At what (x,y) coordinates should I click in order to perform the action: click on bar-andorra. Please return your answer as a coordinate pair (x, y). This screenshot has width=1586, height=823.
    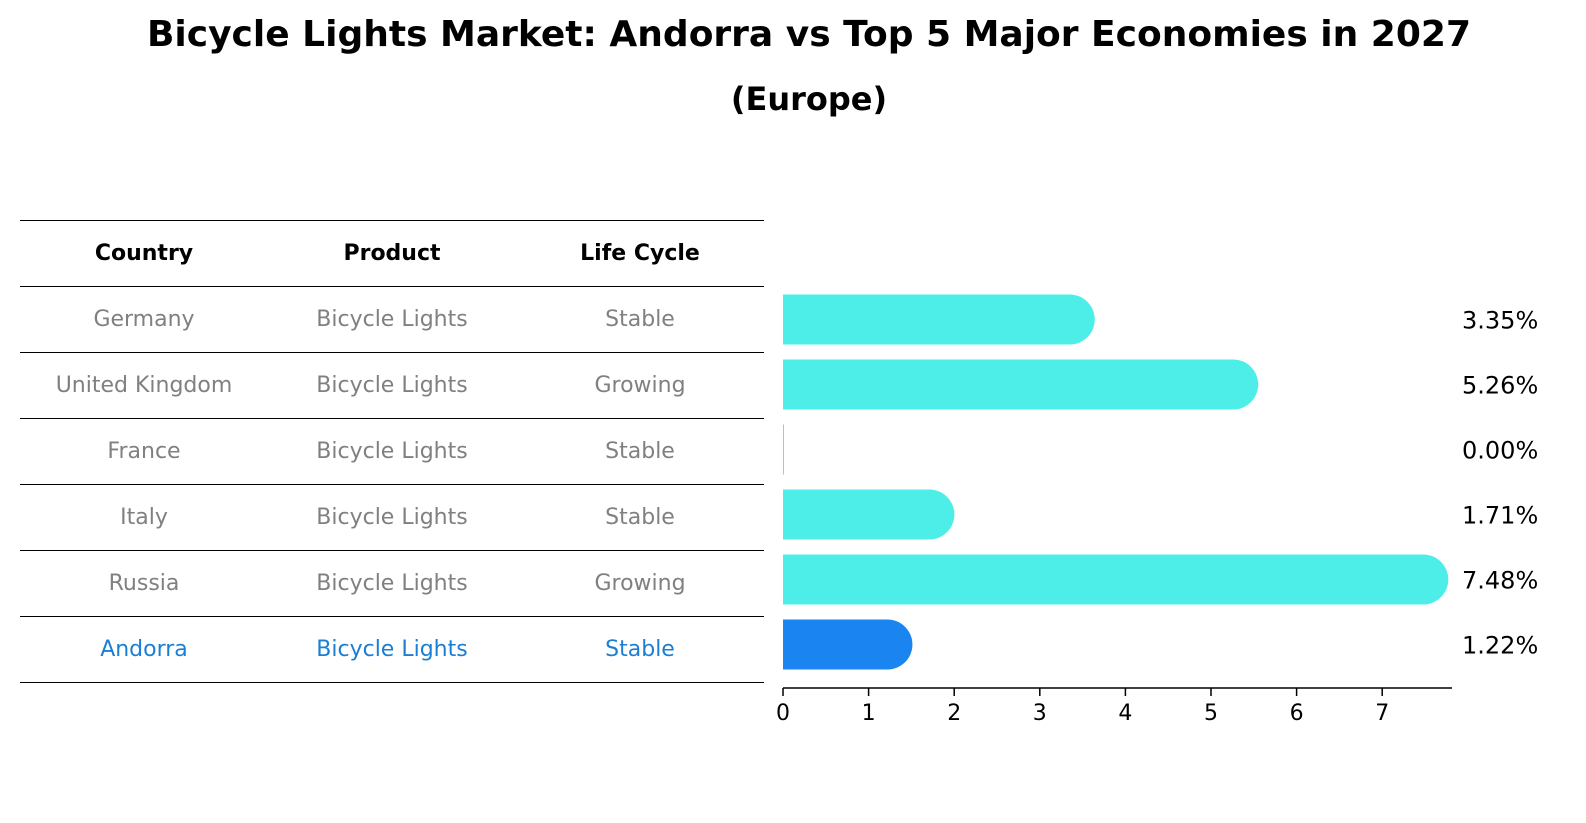
    Looking at the image, I should click on (848, 644).